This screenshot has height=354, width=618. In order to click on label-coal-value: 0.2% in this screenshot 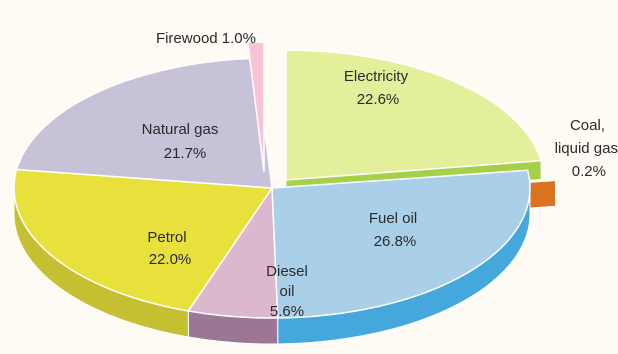, I will do `click(589, 171)`.